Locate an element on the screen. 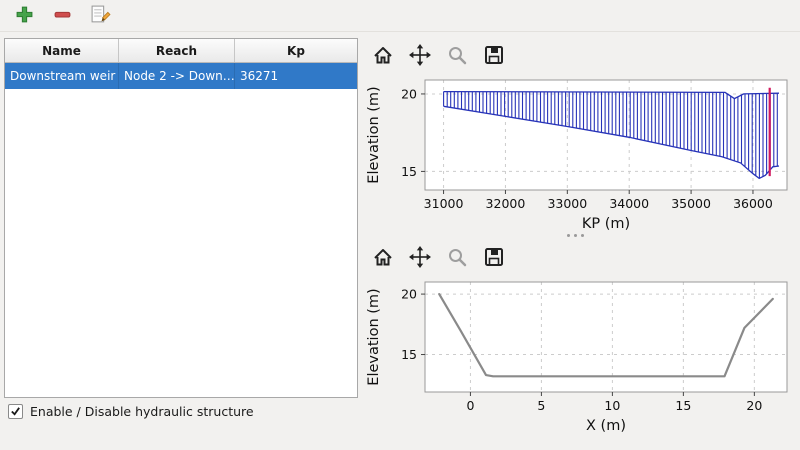  add-structure-button is located at coordinates (24, 16).